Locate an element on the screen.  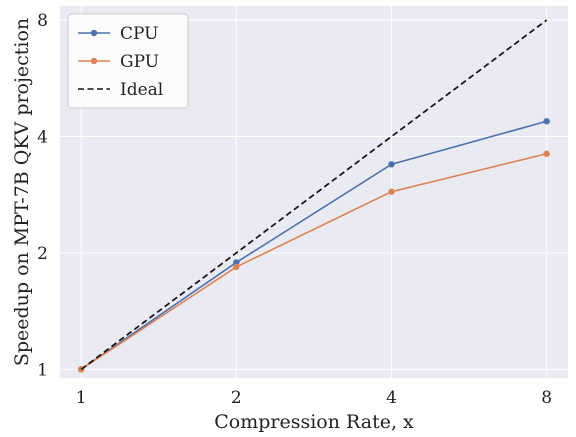
y-tick-label: 4 is located at coordinates (42, 138).